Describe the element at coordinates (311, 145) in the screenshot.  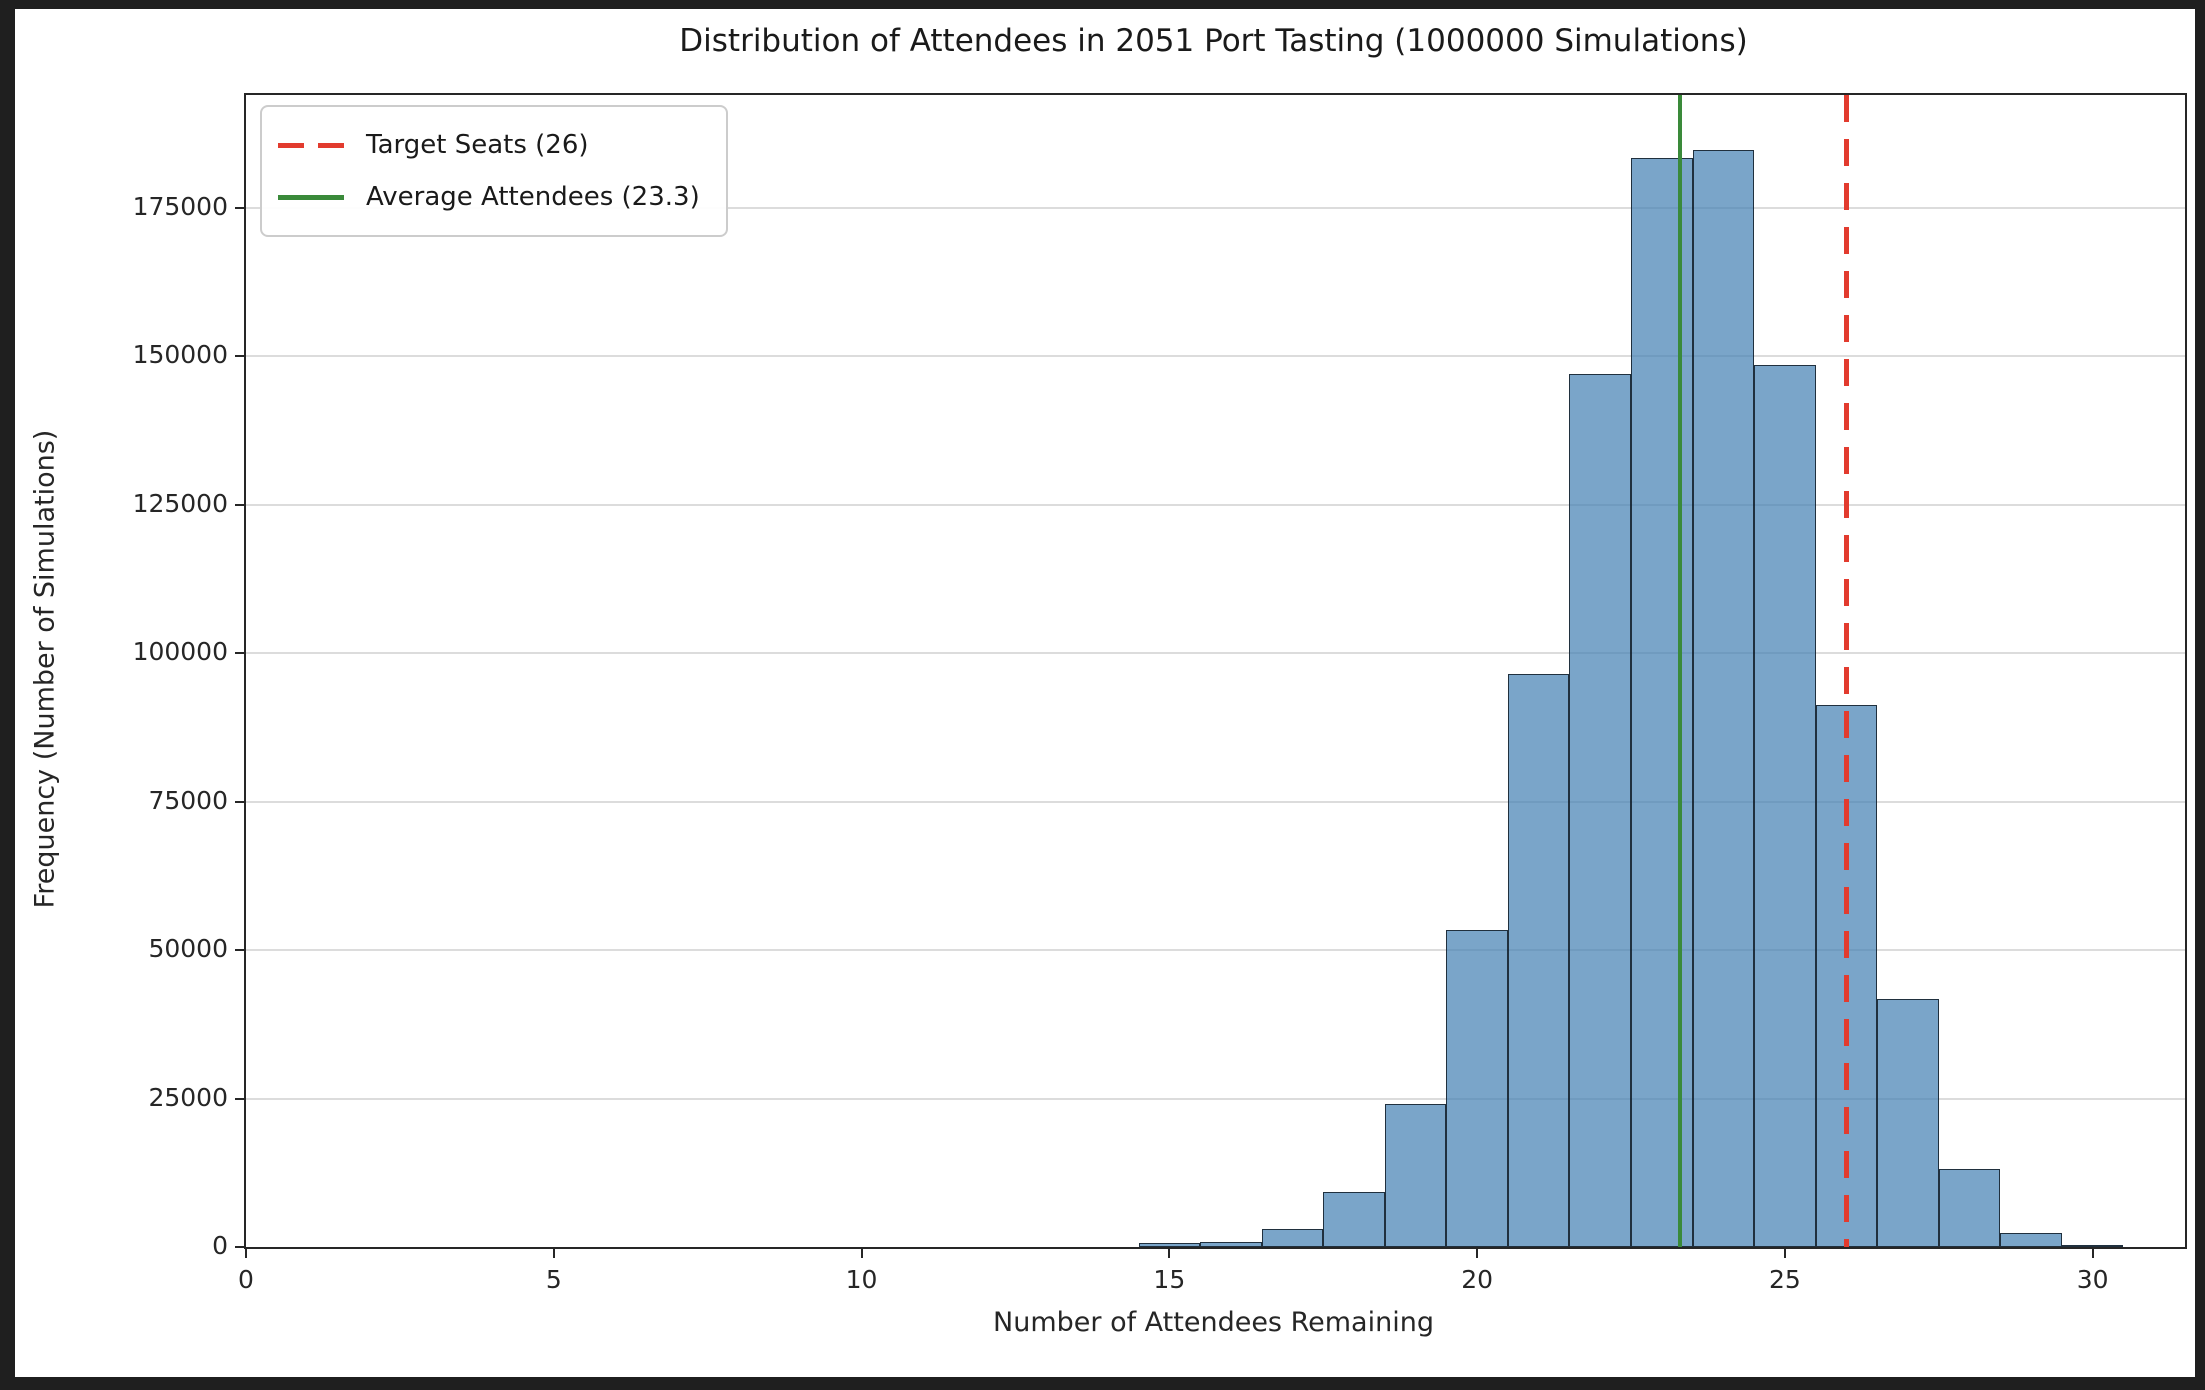
I see `dashed-line-sample-icon` at that location.